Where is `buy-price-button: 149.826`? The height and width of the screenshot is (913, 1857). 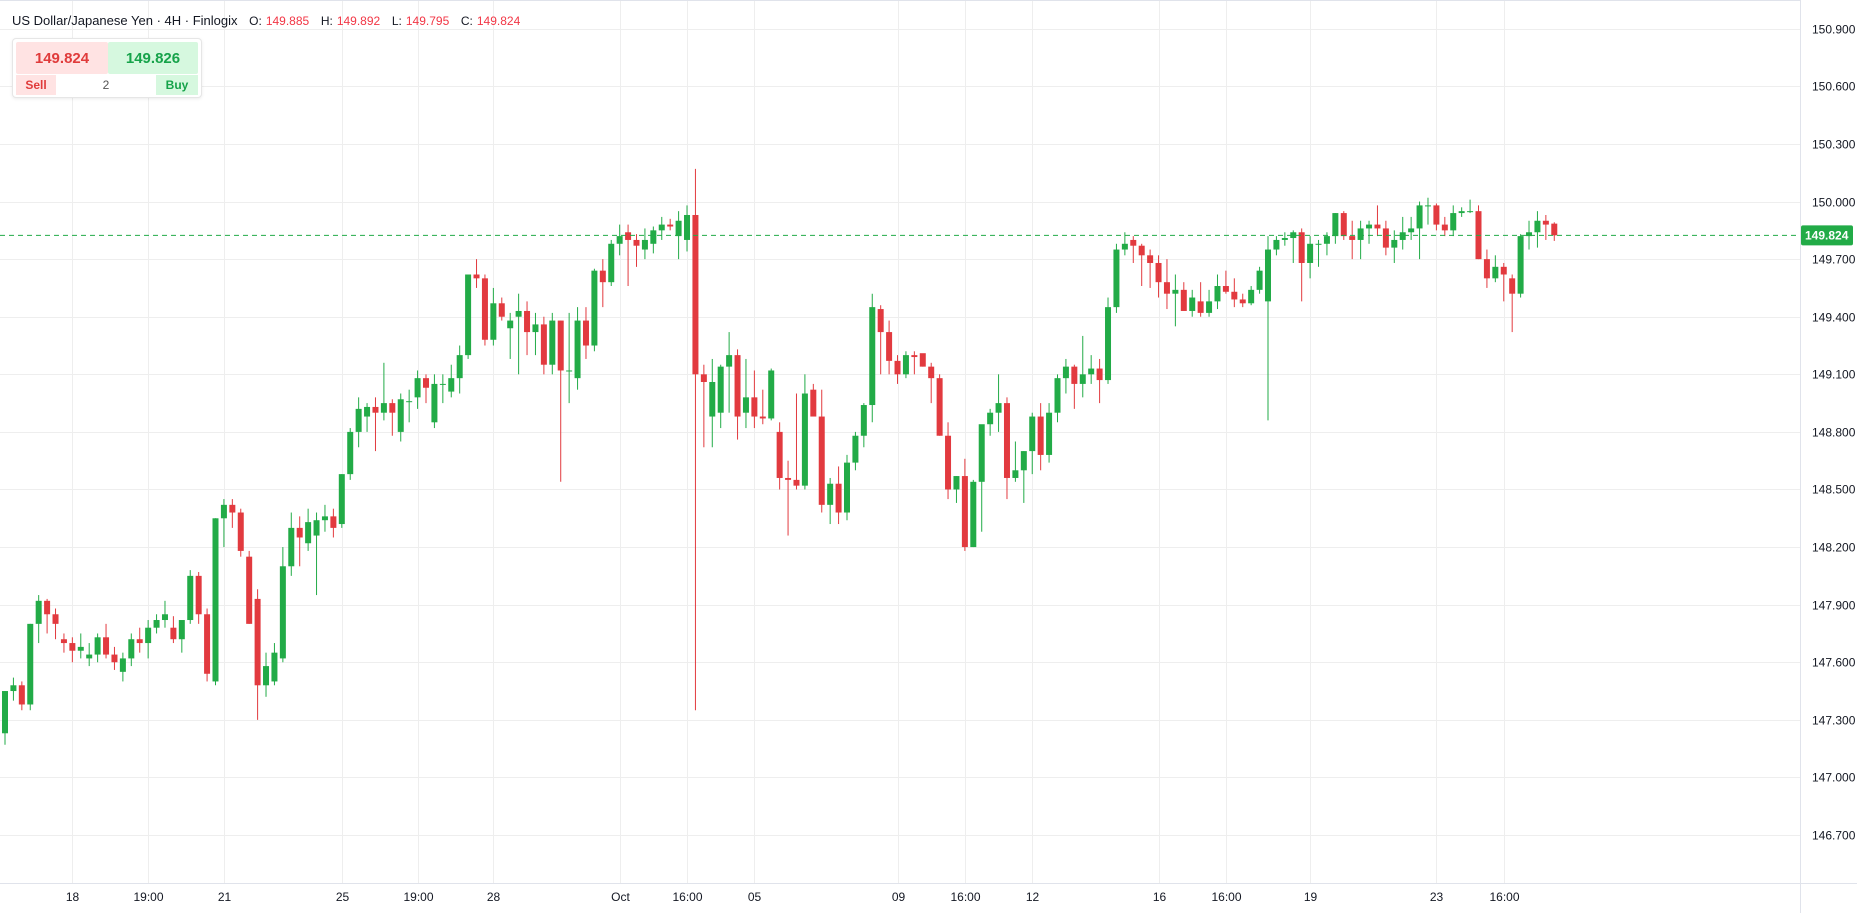
buy-price-button: 149.826 is located at coordinates (153, 58).